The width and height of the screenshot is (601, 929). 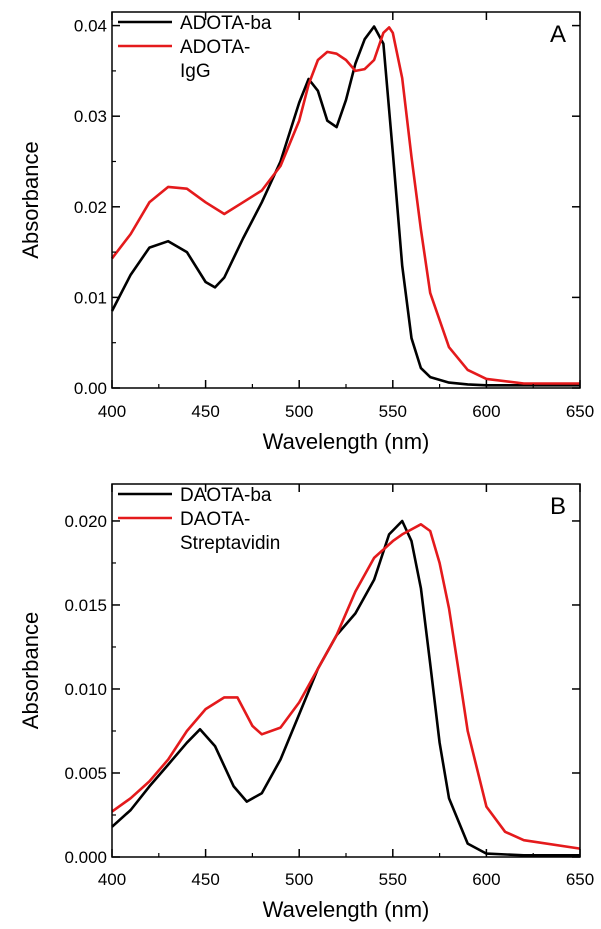 I want to click on legend-label-2: ADOTA-, so click(x=215, y=47).